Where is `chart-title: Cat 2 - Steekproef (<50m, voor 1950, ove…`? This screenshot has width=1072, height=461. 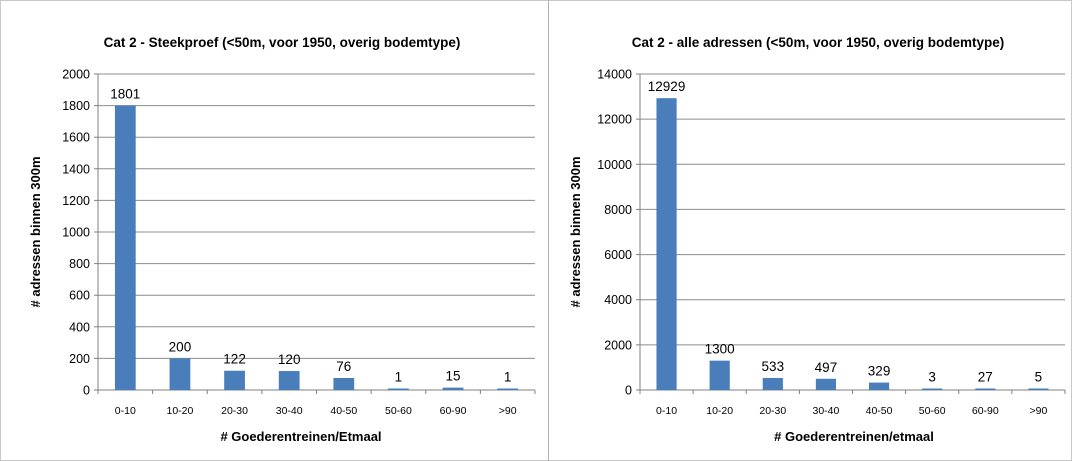
chart-title: Cat 2 - Steekproef (<50m, voor 1950, ove… is located at coordinates (282, 42).